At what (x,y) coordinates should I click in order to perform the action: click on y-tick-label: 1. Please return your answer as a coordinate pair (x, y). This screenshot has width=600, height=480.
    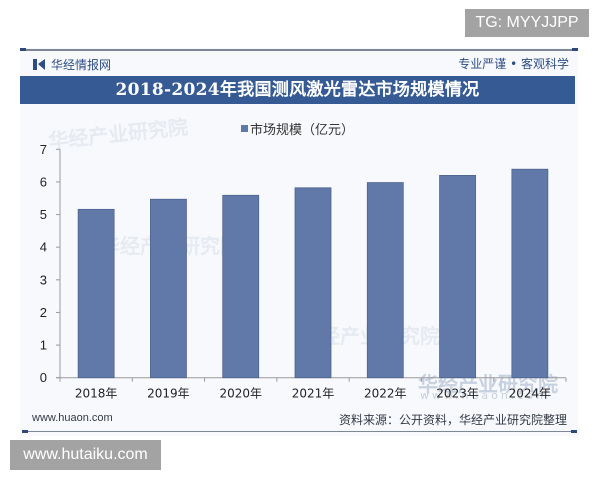
    Looking at the image, I should click on (43, 345).